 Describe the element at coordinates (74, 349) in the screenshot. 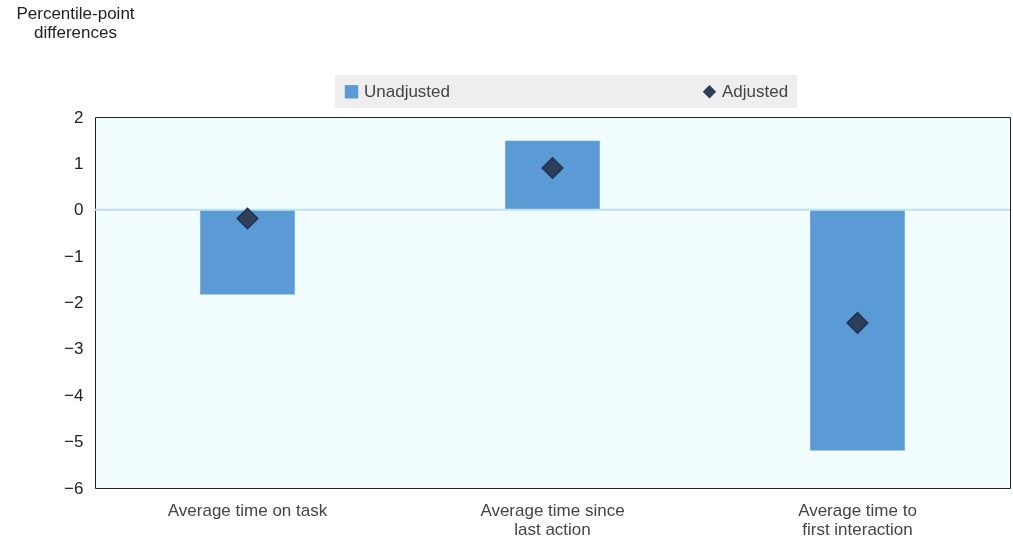

I see `y-tick-label: −3` at that location.